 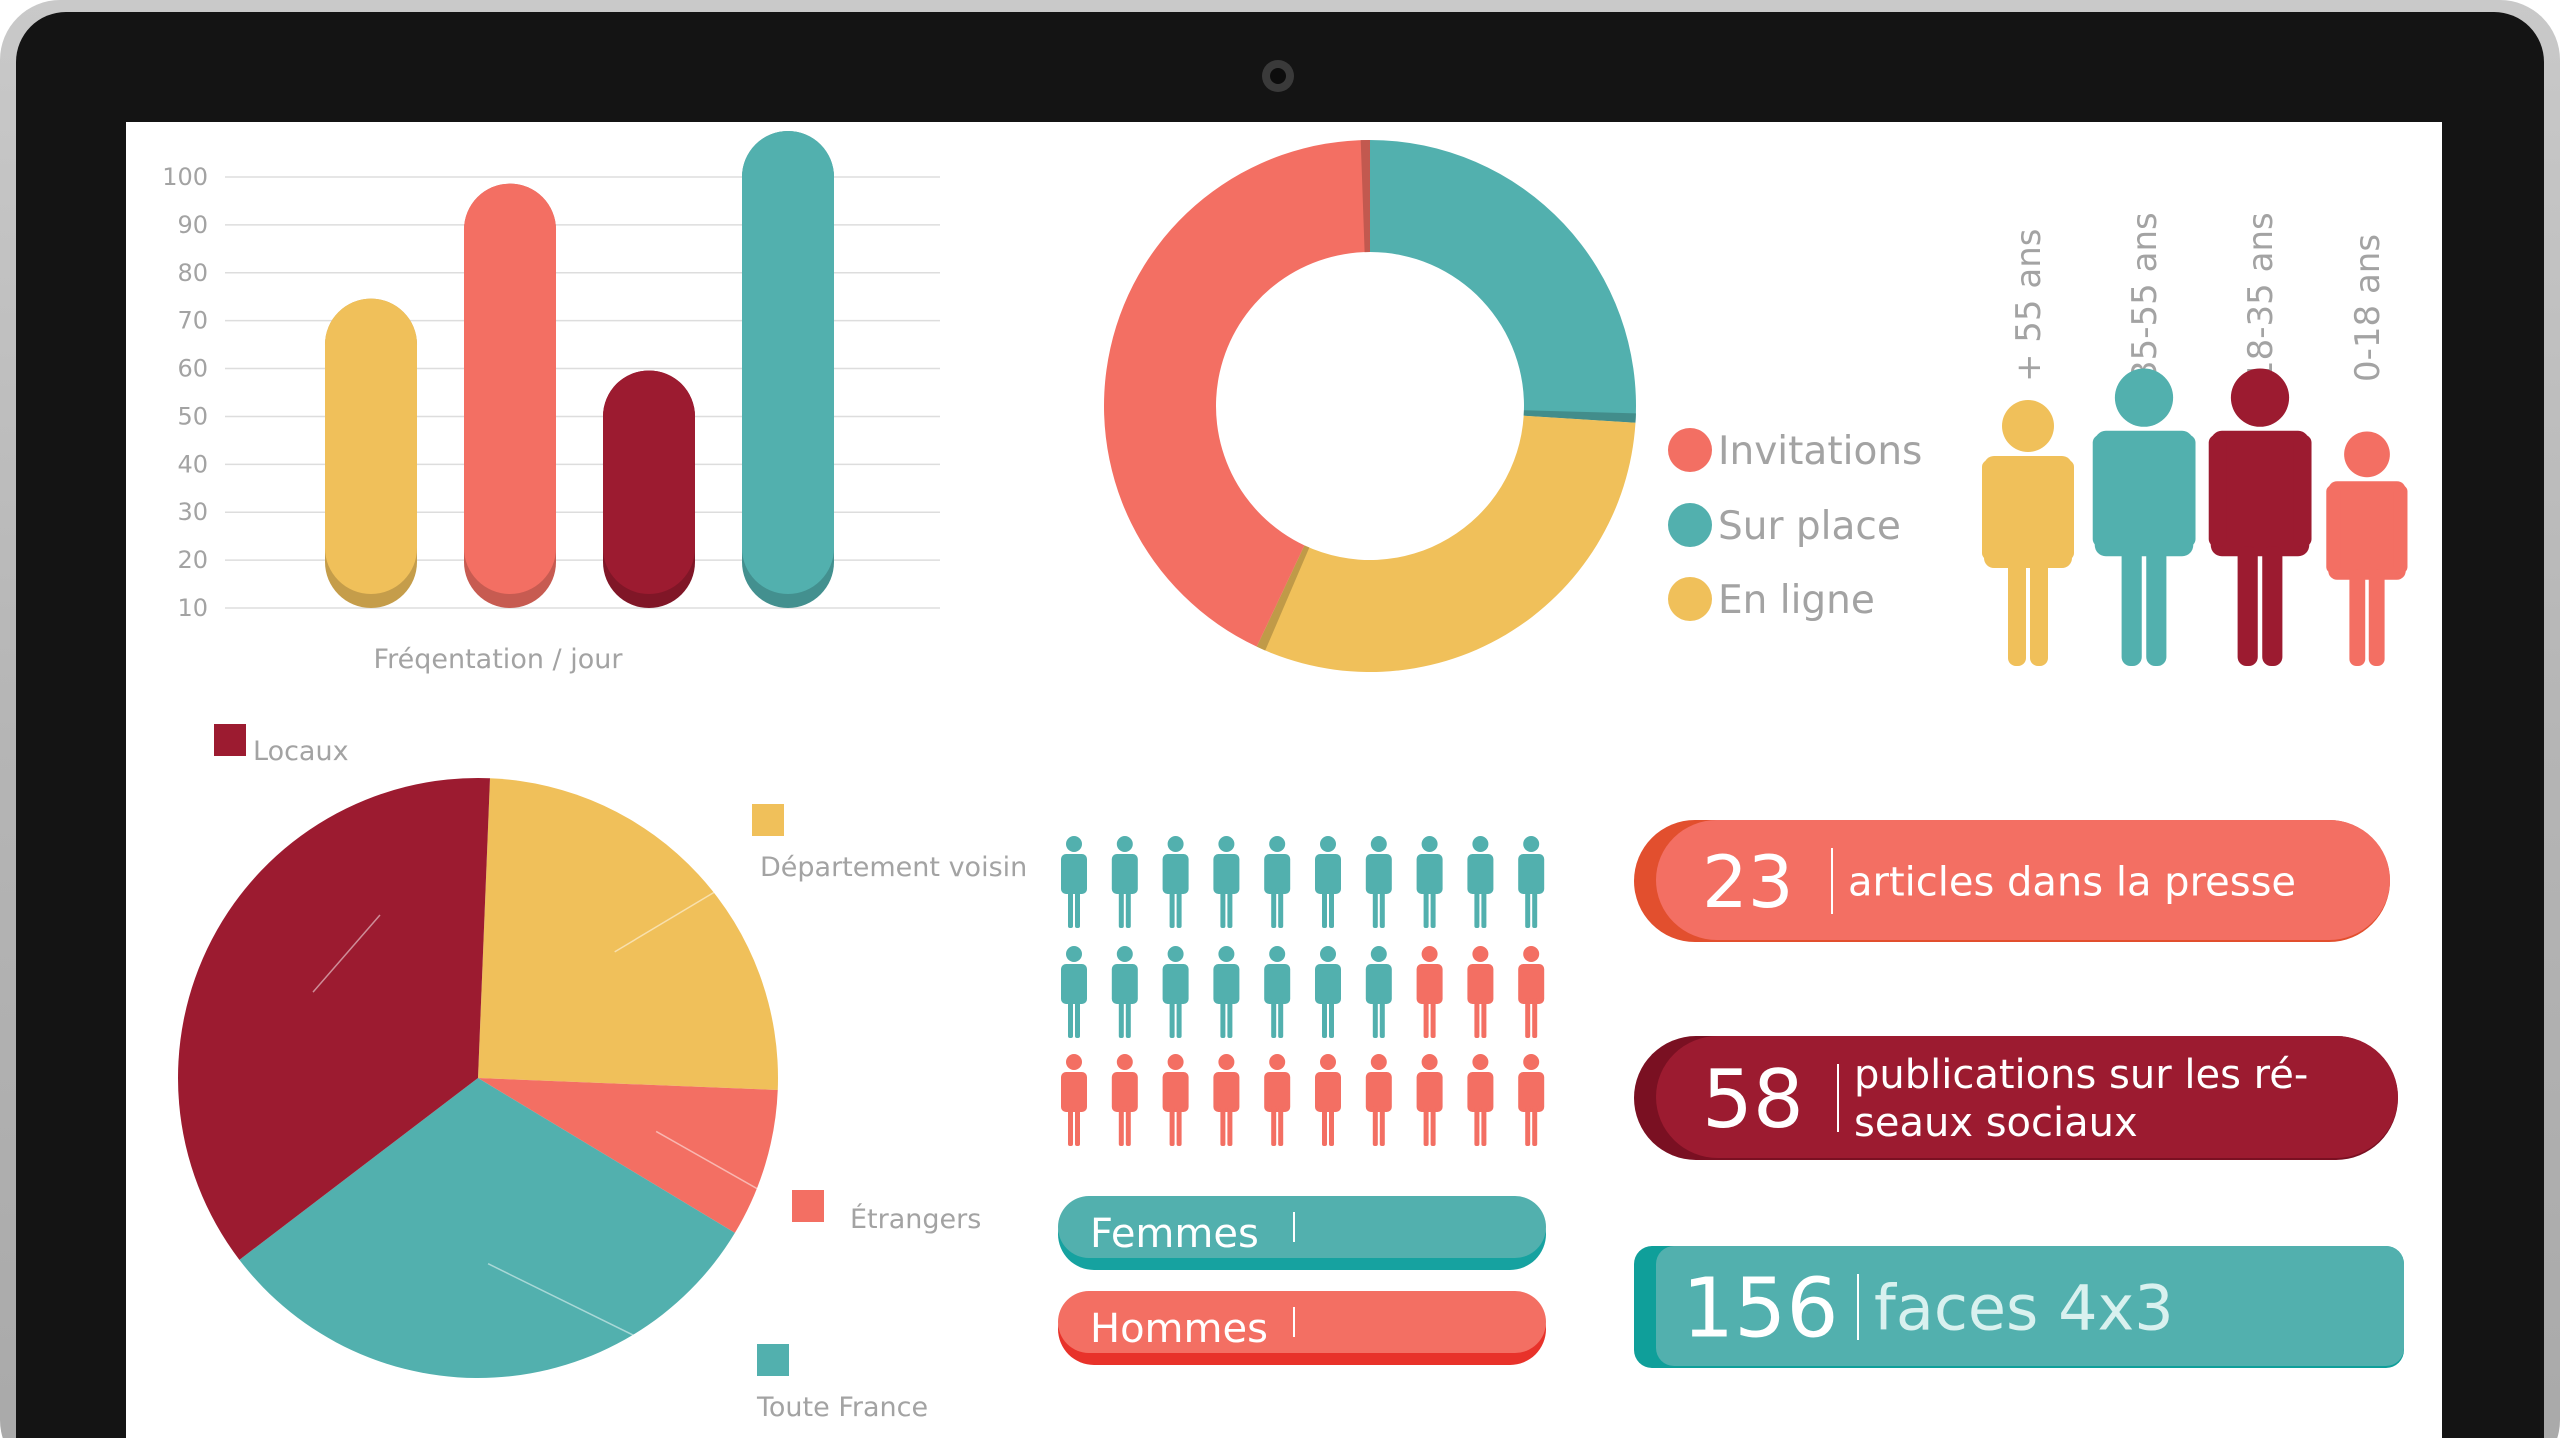 I want to click on pie-label-text: Département voisin, so click(x=893, y=867).